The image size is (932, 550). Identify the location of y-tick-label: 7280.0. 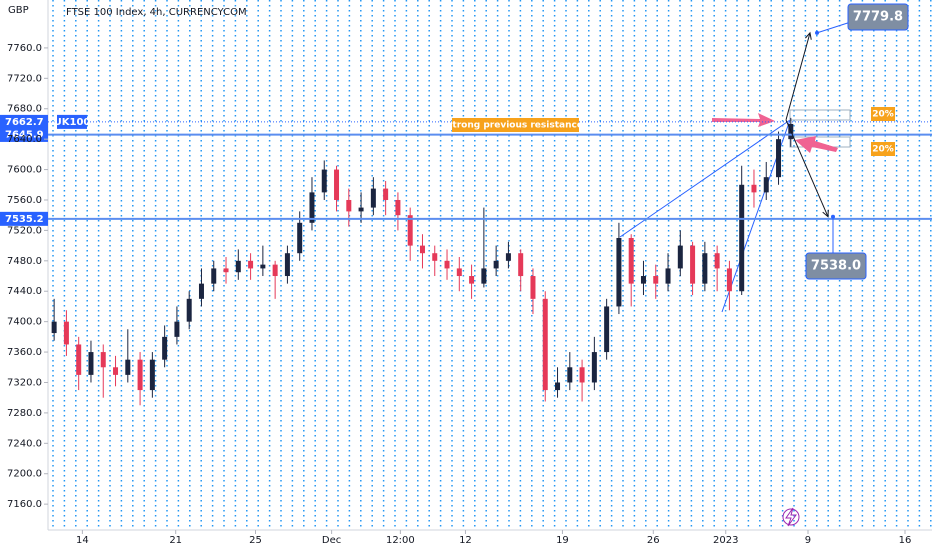
(24, 413).